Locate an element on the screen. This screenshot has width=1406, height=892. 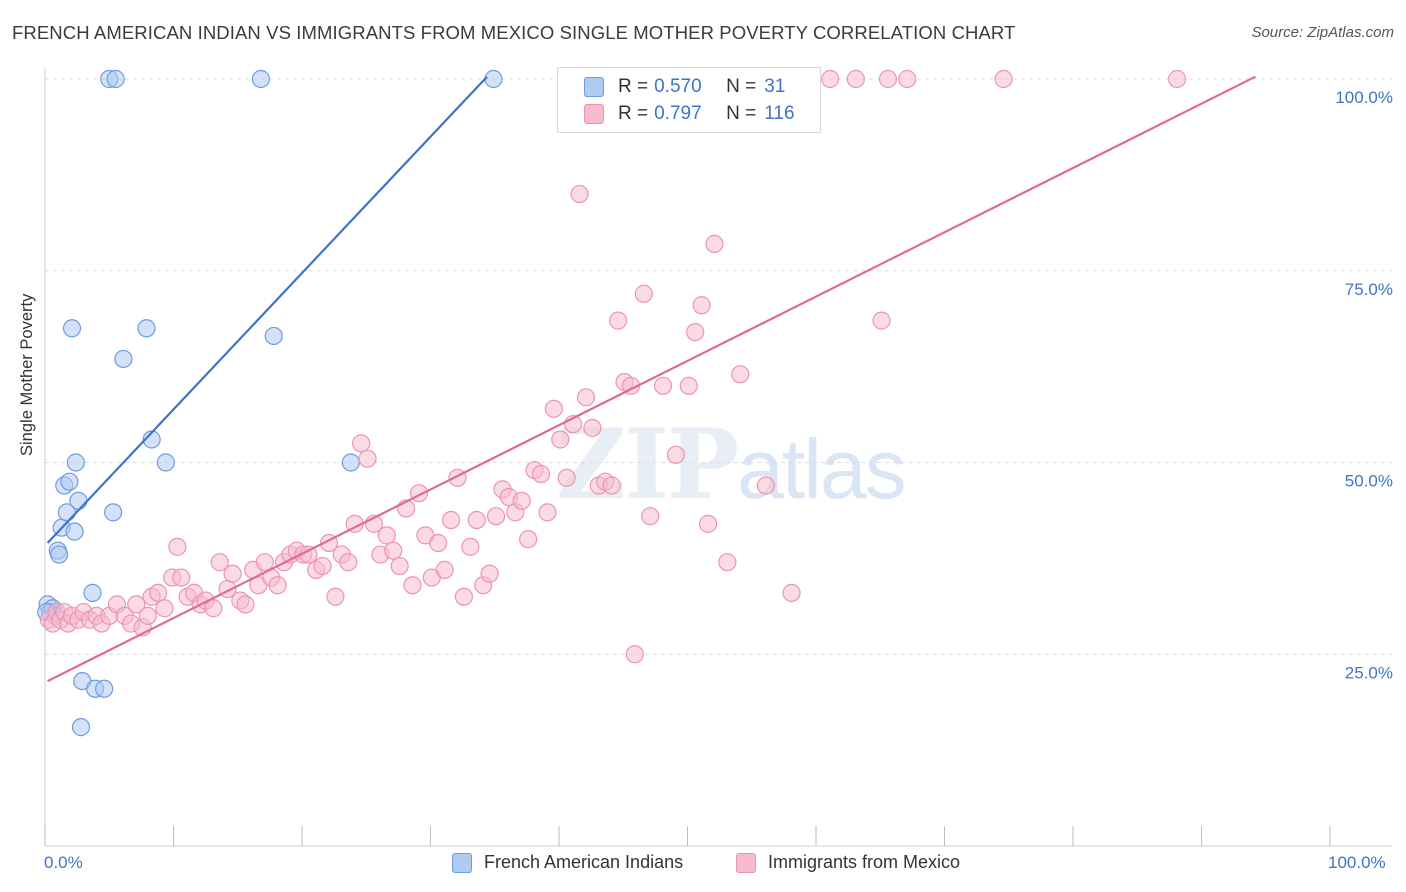
legend-n-value: 31 is located at coordinates (775, 86).